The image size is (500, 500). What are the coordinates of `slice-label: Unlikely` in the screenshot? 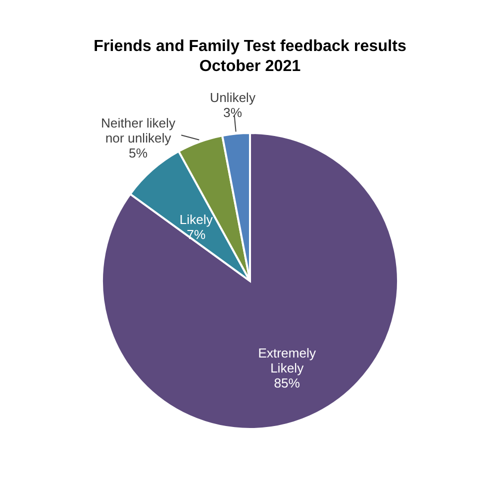 It's located at (233, 97).